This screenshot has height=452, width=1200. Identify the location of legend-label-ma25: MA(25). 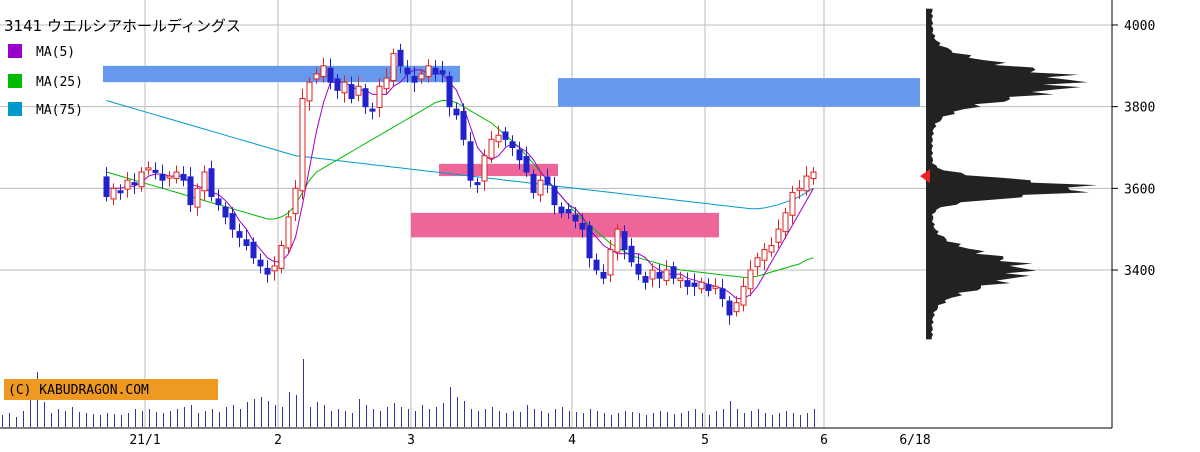
(59, 82).